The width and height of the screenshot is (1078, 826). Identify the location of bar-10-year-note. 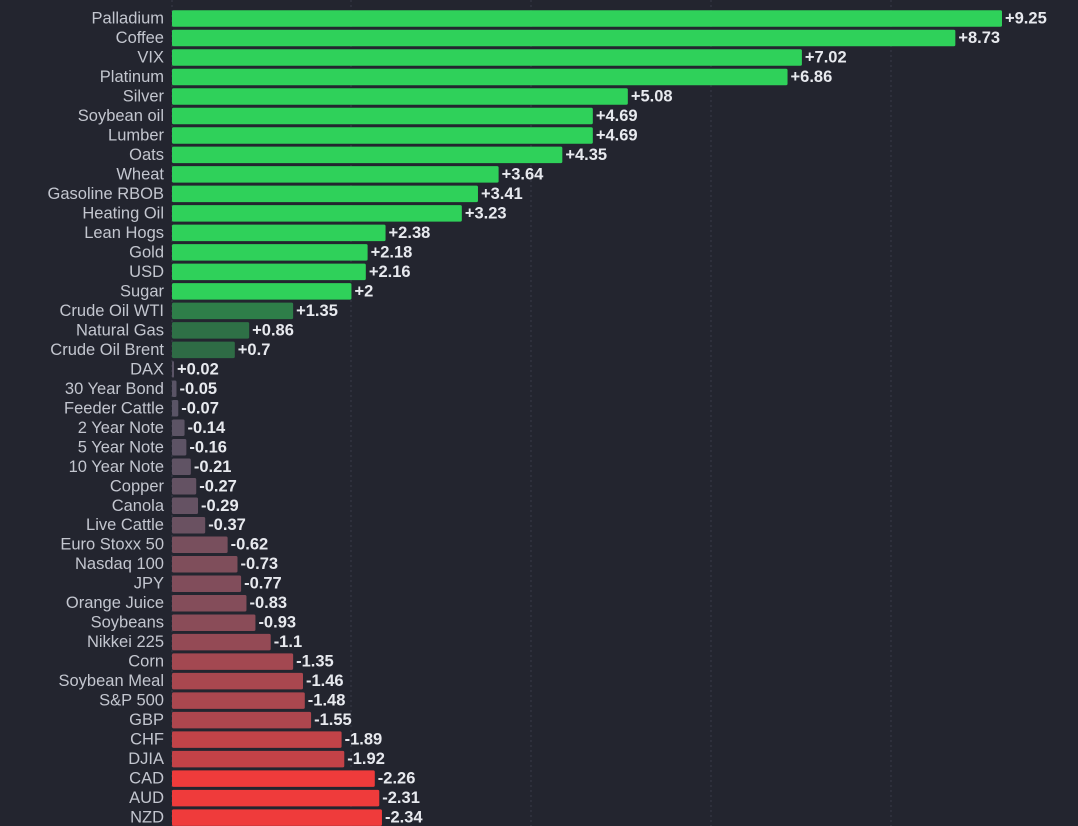
(181, 467).